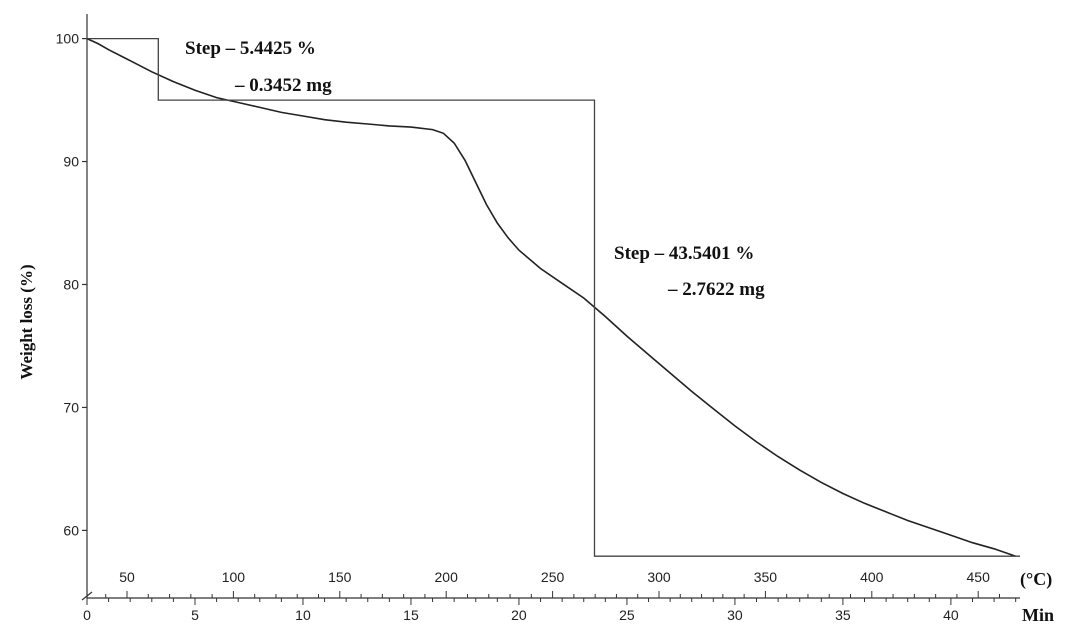 The width and height of the screenshot is (1067, 629). What do you see at coordinates (127, 577) in the screenshot?
I see `temp-tick-label: 50` at bounding box center [127, 577].